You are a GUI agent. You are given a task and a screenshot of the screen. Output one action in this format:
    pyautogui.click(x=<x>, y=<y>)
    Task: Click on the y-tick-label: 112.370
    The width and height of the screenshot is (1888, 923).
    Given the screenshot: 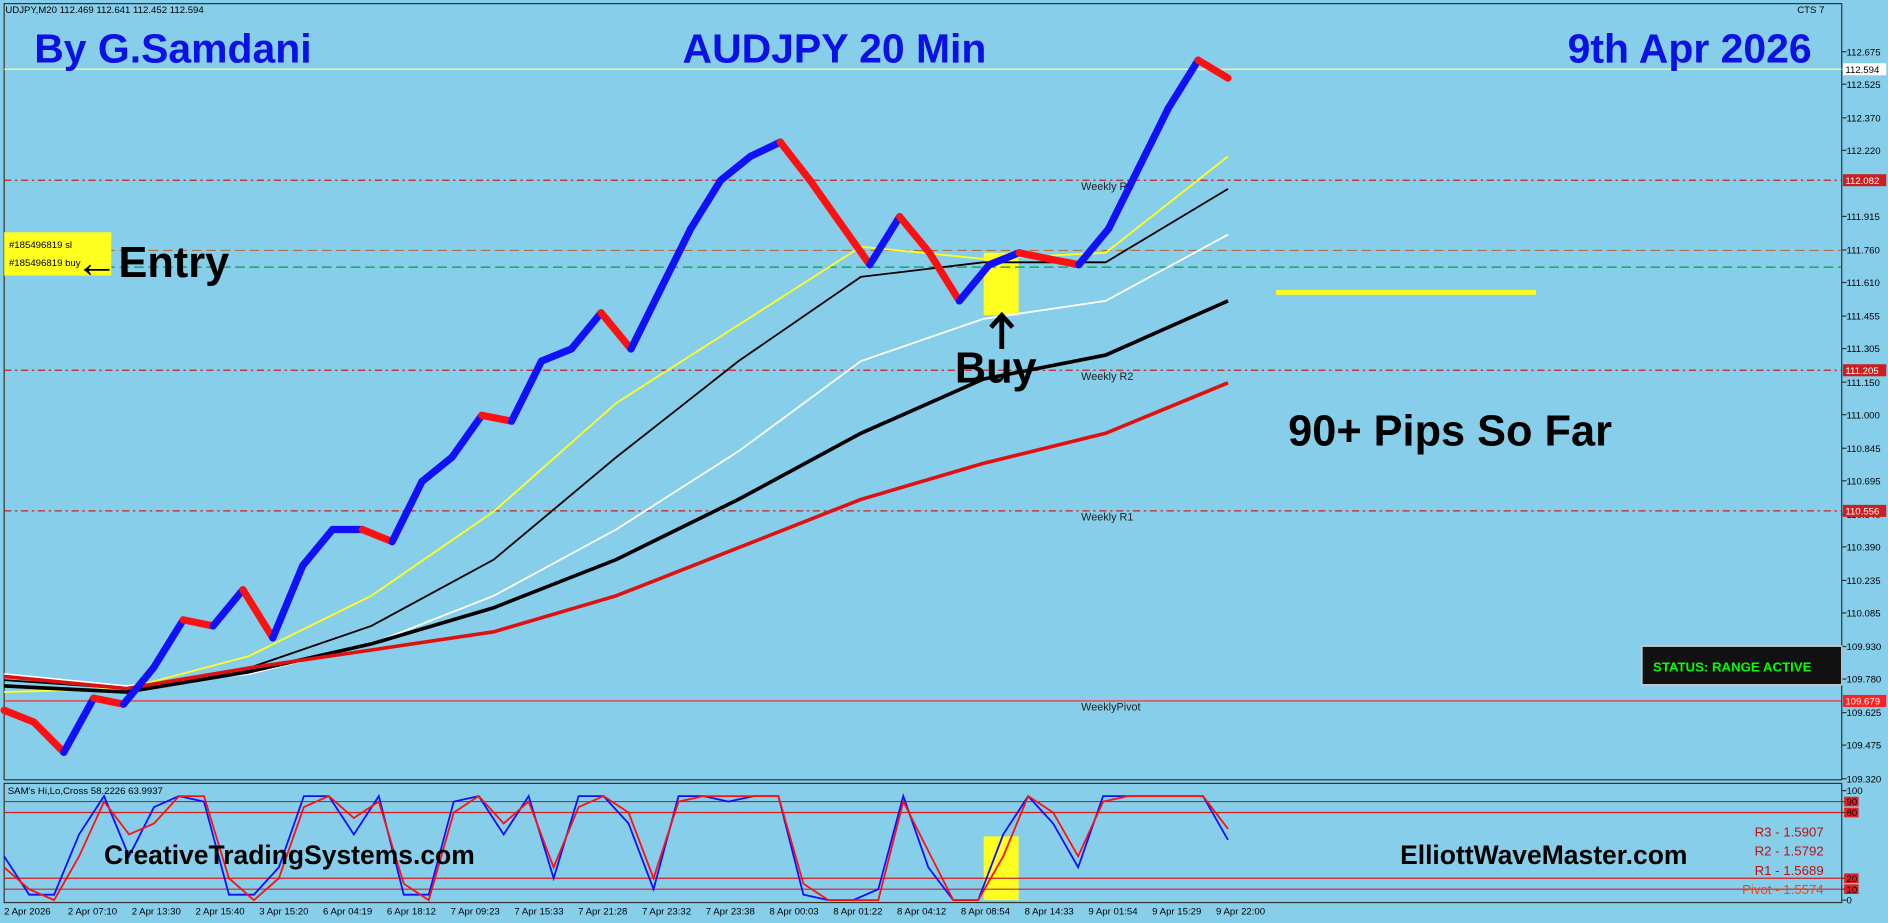 What is the action you would take?
    pyautogui.click(x=1864, y=118)
    